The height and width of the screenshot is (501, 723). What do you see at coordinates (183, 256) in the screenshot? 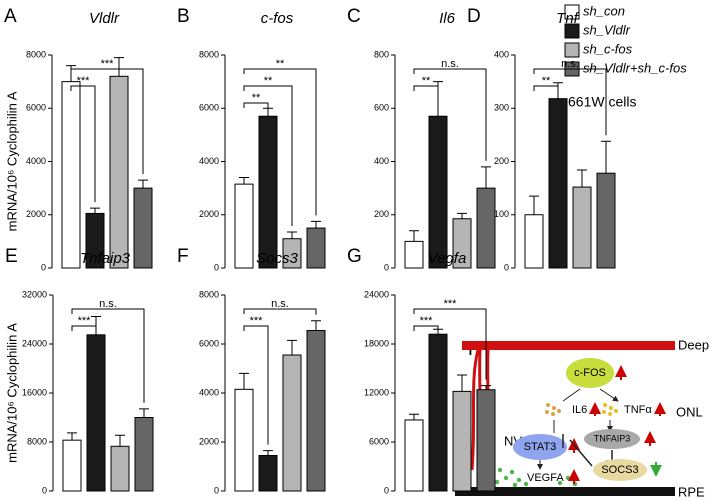
I see `panel-letter: F` at bounding box center [183, 256].